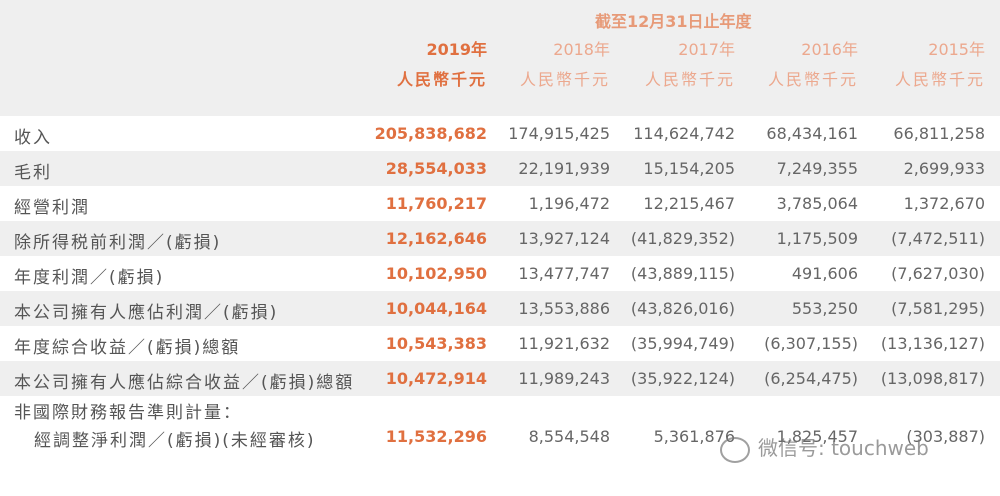 This screenshot has height=496, width=1000. What do you see at coordinates (184, 383) in the screenshot?
I see `row-label: 本公司擁有人應佔綜合收益／(虧損)總額` at bounding box center [184, 383].